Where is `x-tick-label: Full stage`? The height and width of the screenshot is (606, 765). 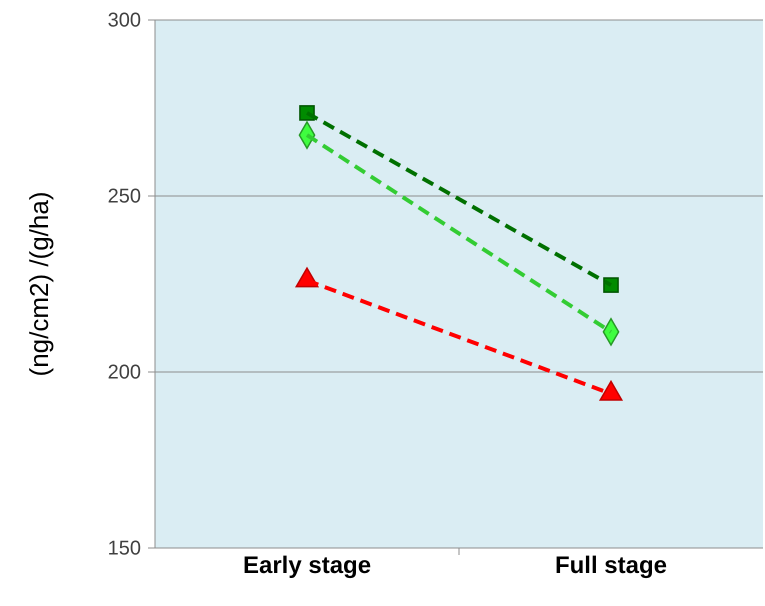 x-tick-label: Full stage is located at coordinates (611, 565).